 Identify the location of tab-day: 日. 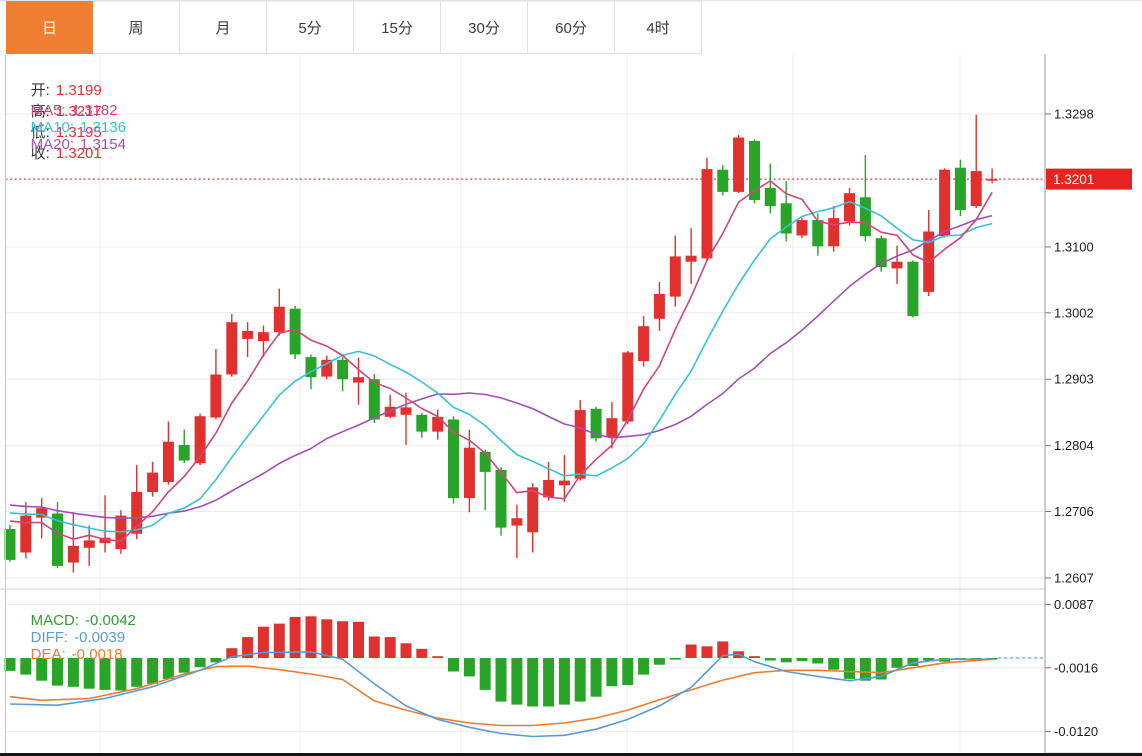
(49, 27).